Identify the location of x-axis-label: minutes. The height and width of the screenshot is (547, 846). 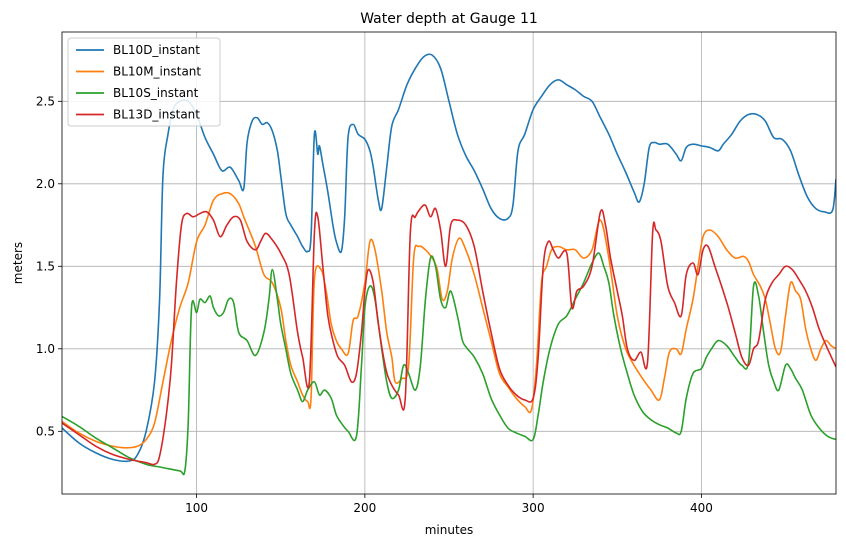
(449, 530).